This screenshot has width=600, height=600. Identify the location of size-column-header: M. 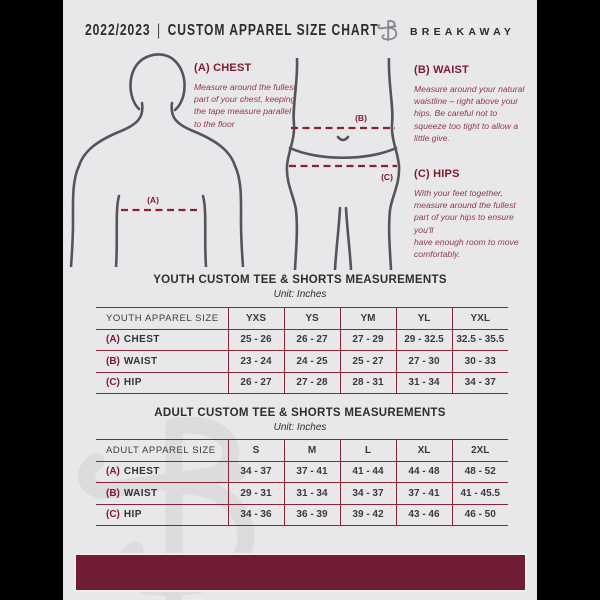
(311, 450).